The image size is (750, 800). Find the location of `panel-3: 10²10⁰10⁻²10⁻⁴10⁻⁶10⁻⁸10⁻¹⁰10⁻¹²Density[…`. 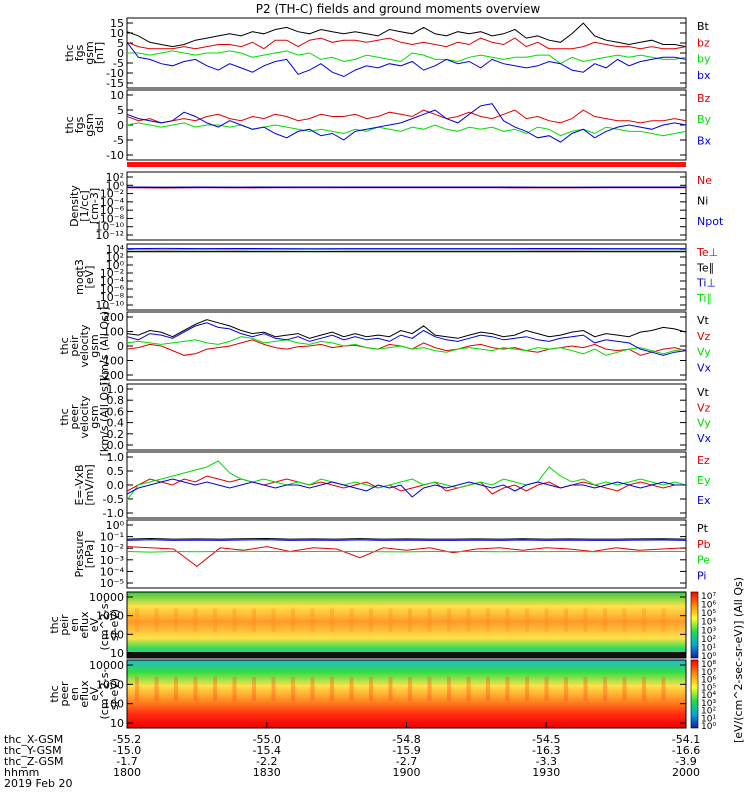

panel-3: 10²10⁰10⁻²10⁻⁴10⁻⁶10⁻⁸10⁻¹⁰10⁻¹²Density[… is located at coordinates (396, 206).